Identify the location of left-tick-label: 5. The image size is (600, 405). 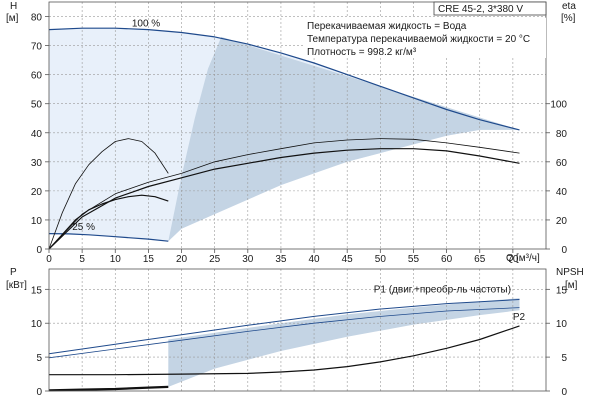
(39, 358).